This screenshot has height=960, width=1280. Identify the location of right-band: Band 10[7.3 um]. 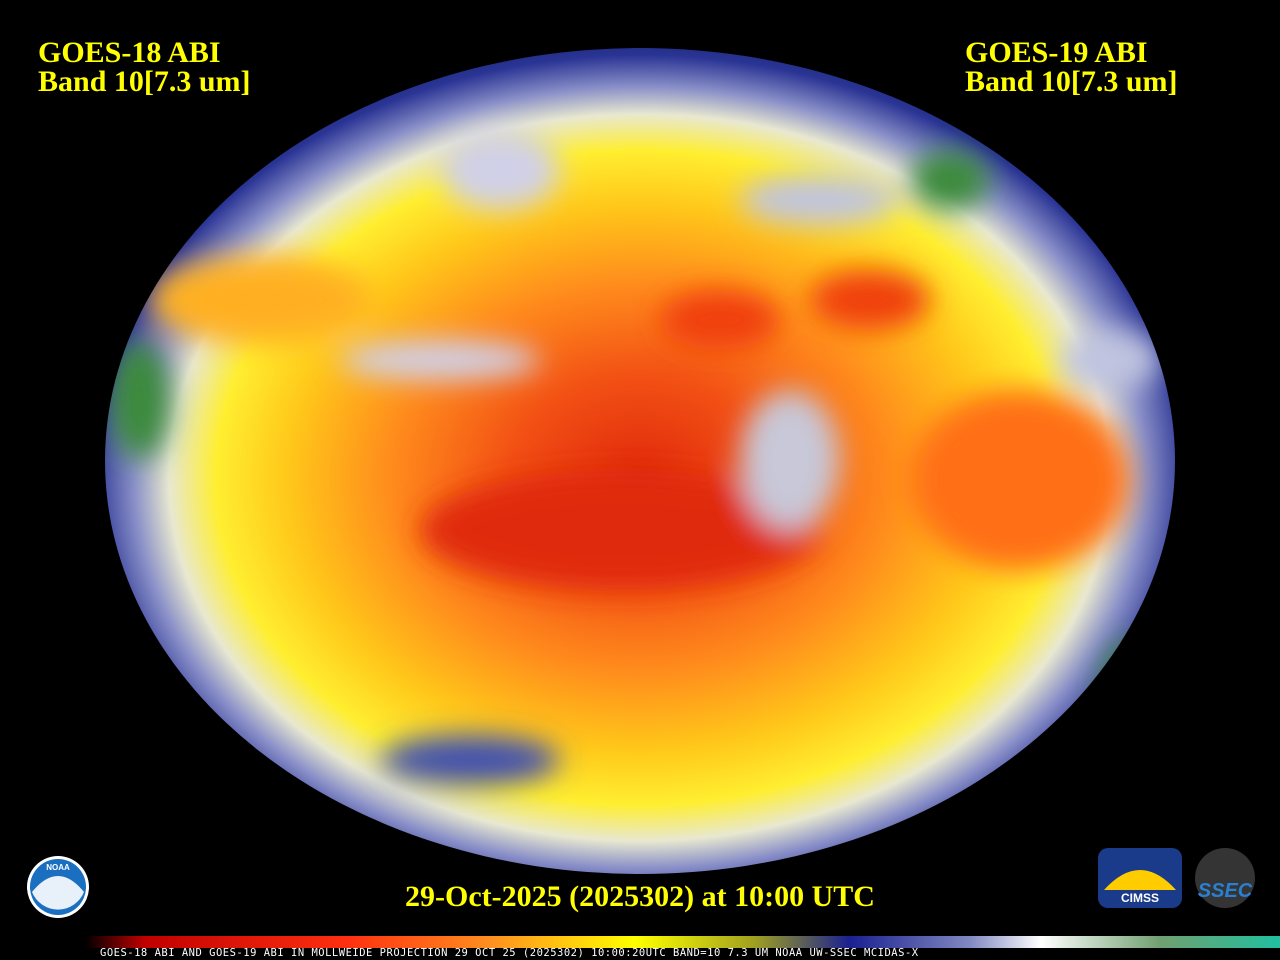
(1071, 81).